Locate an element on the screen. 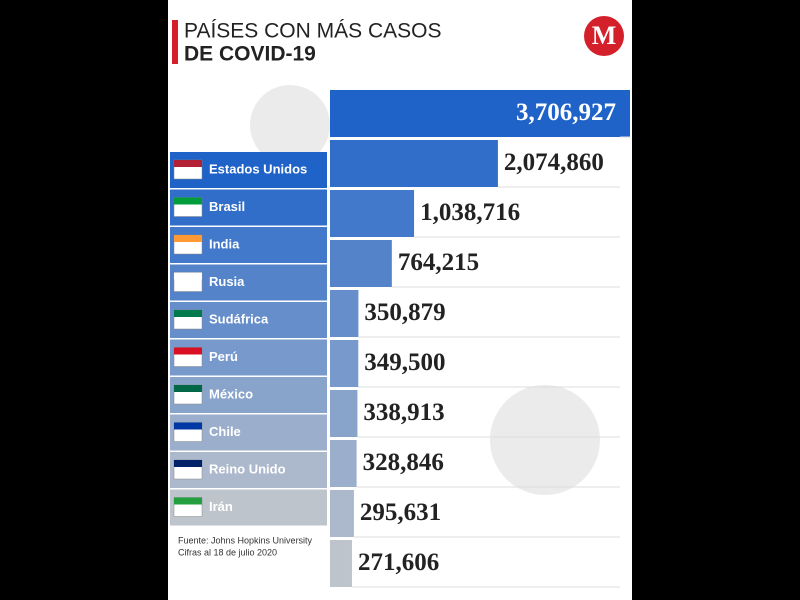 This screenshot has width=800, height=600. value-label: 2,074,860 is located at coordinates (554, 162).